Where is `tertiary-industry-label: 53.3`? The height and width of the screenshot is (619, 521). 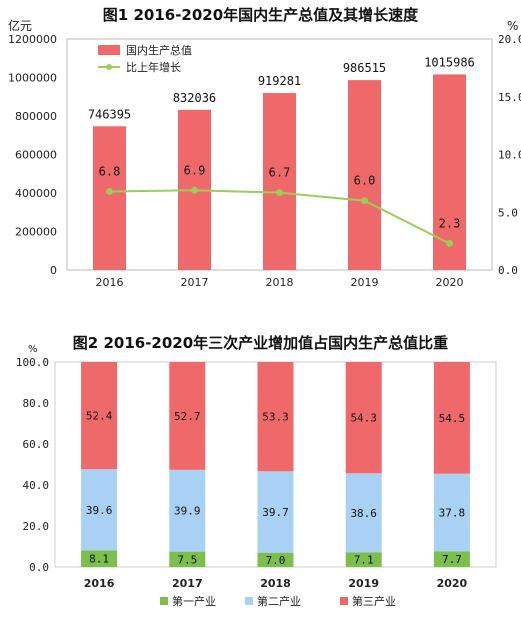
tertiary-industry-label: 53.3 is located at coordinates (275, 417).